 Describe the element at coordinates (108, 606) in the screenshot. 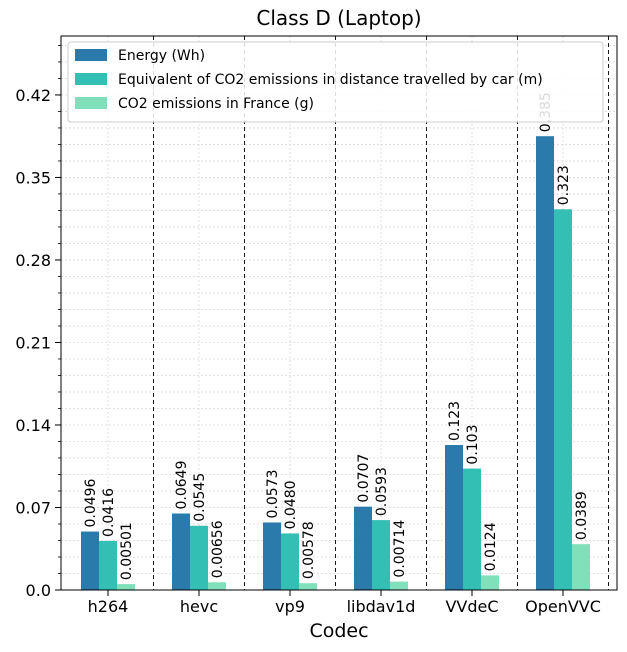

I see `x-tick-label: h264` at that location.